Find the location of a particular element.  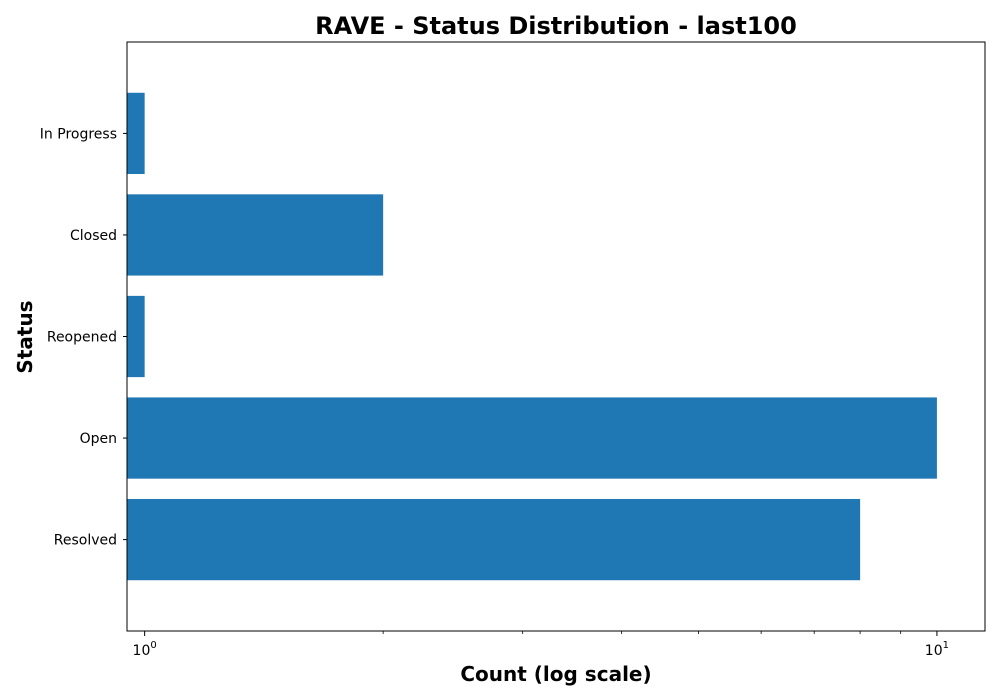

x-tick-label: 10¹ is located at coordinates (937, 649).